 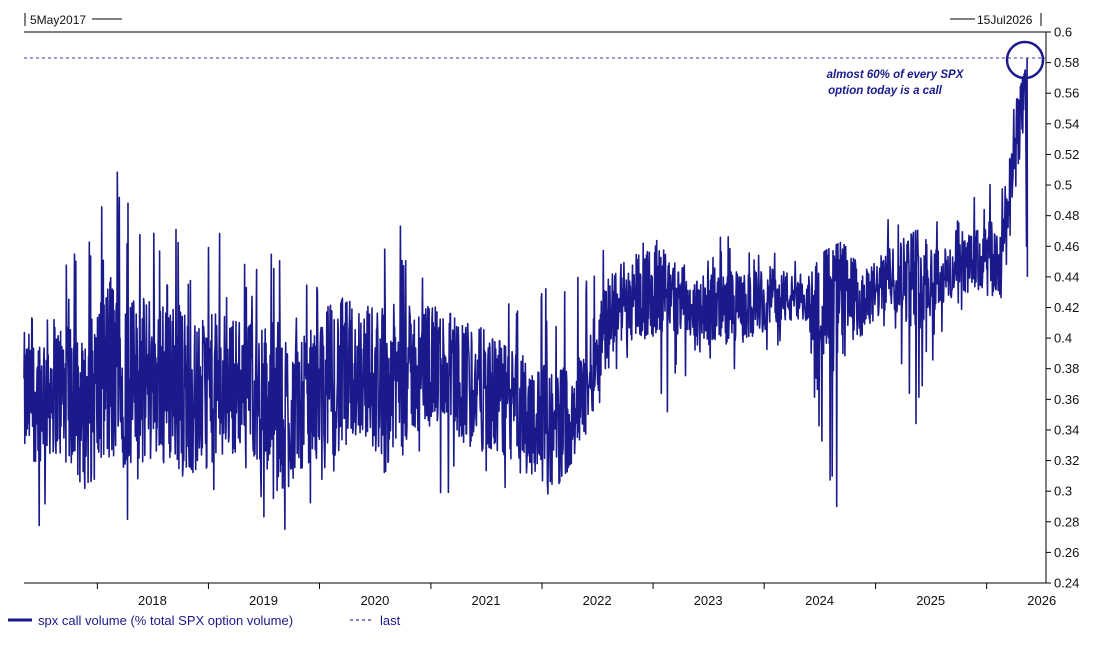 I want to click on annotation-line-1: almost 60% of every SPX, so click(x=896, y=75).